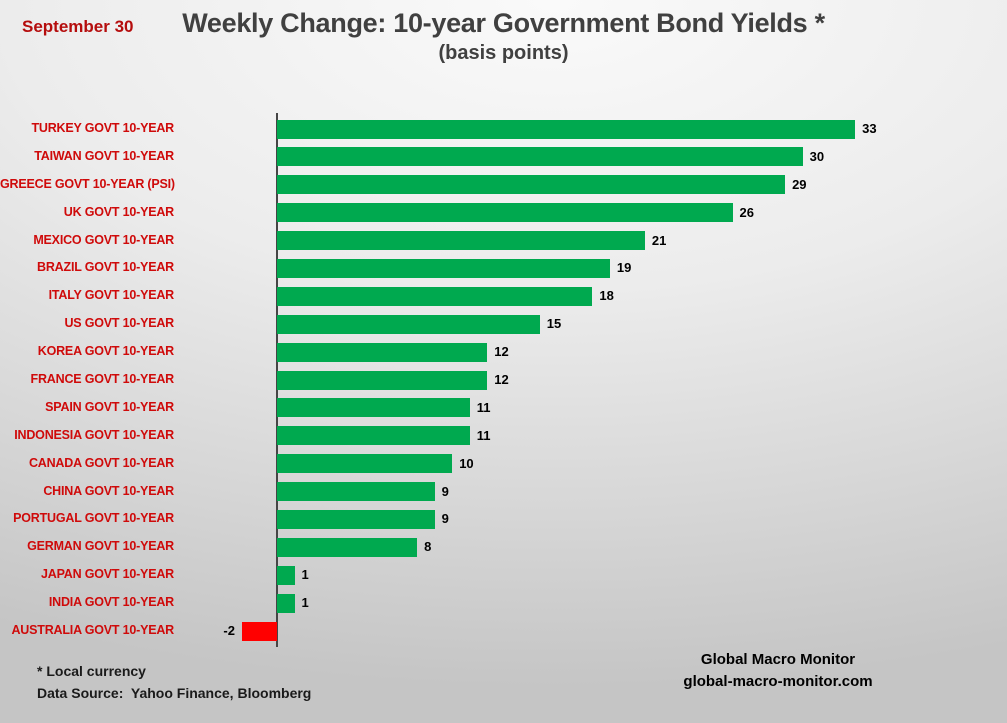 The height and width of the screenshot is (723, 1007). Describe the element at coordinates (382, 352) in the screenshot. I see `bar-korea-govt-10-year` at that location.